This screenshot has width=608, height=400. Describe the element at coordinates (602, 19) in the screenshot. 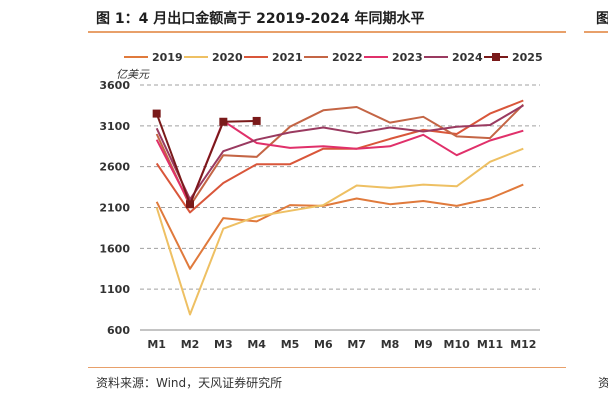

I see `cut-title-fragment: 图` at that location.